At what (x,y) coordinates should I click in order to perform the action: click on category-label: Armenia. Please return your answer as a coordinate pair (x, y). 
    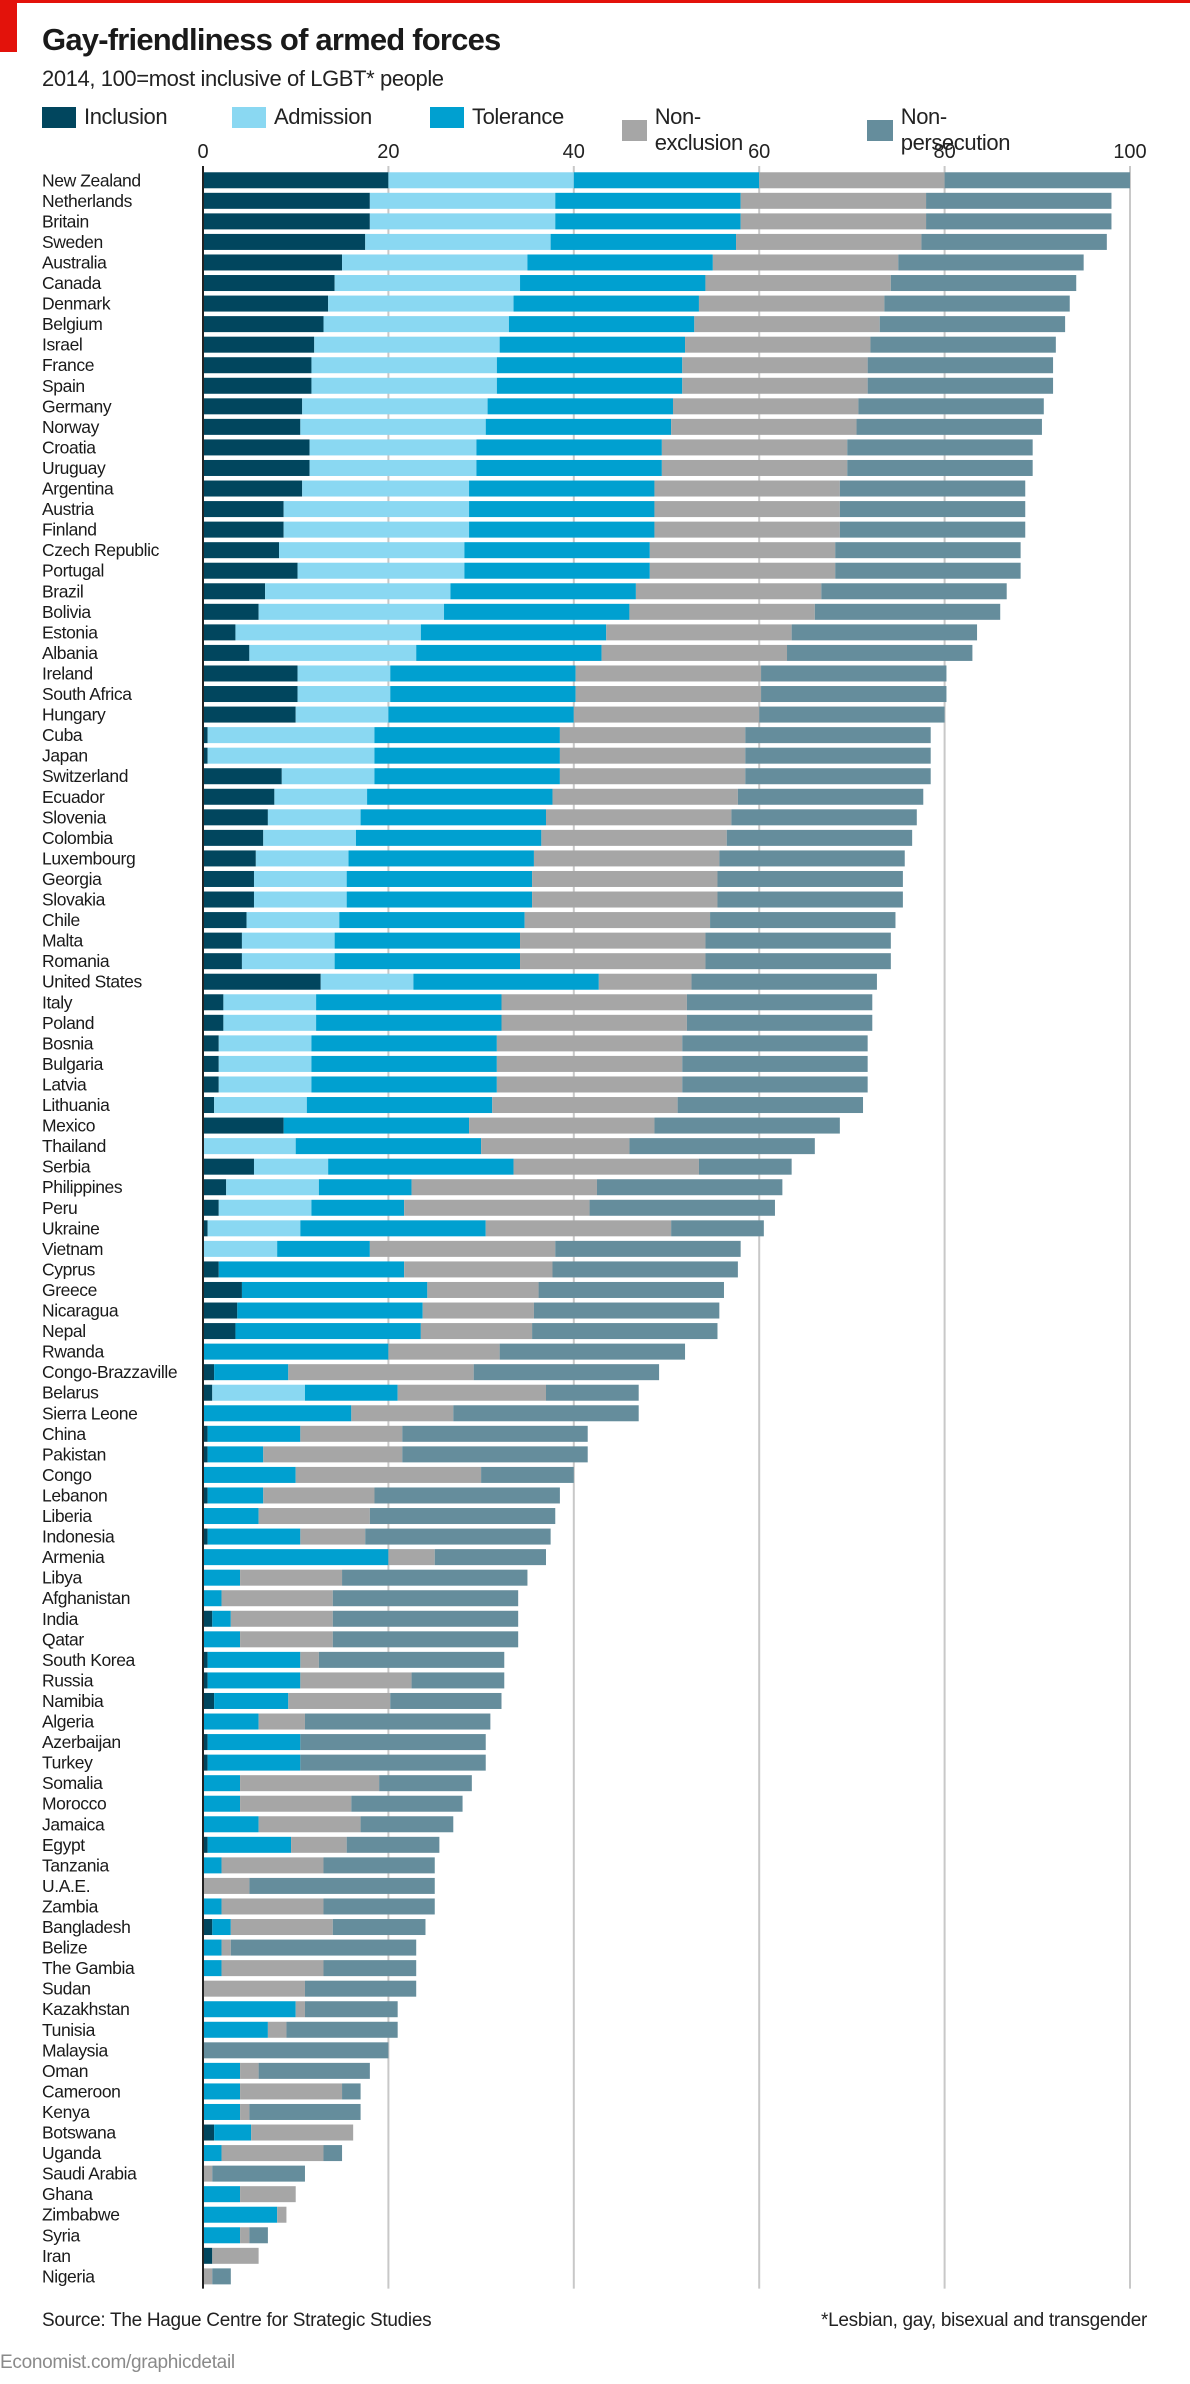
    Looking at the image, I should click on (73, 1557).